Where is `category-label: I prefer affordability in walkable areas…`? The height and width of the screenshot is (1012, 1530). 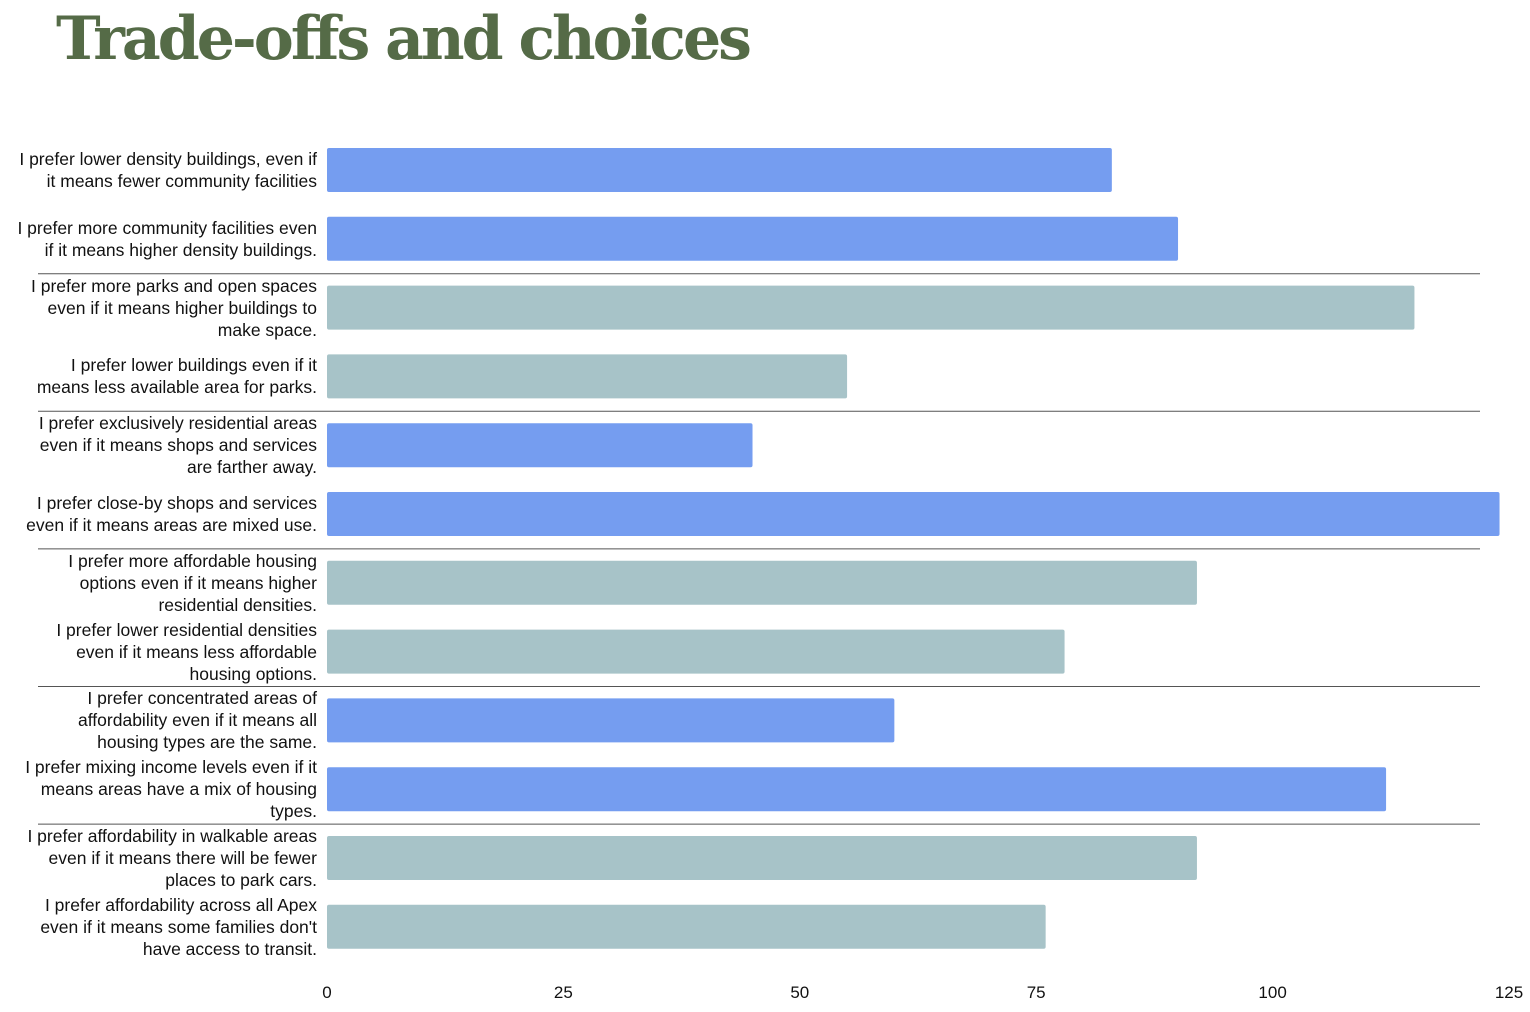 category-label: I prefer affordability in walkable areas… is located at coordinates (172, 858).